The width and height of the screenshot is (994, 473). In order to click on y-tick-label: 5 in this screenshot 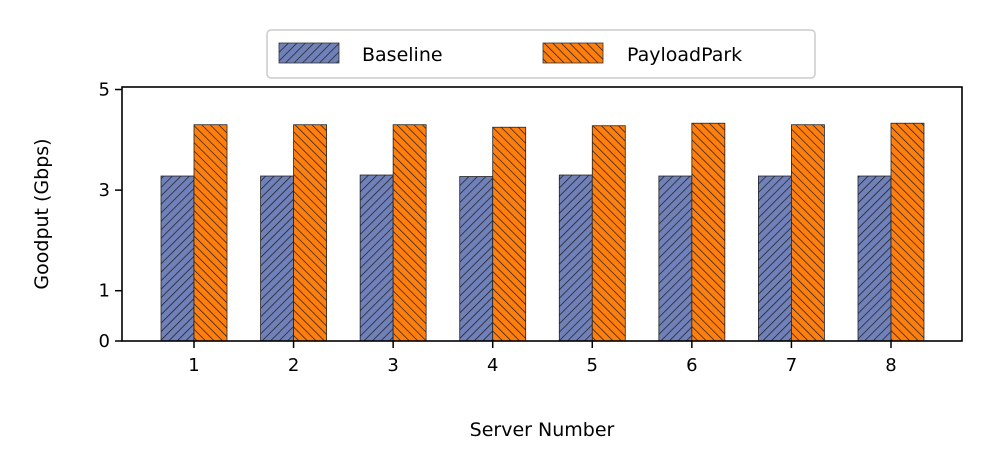, I will do `click(104, 90)`.